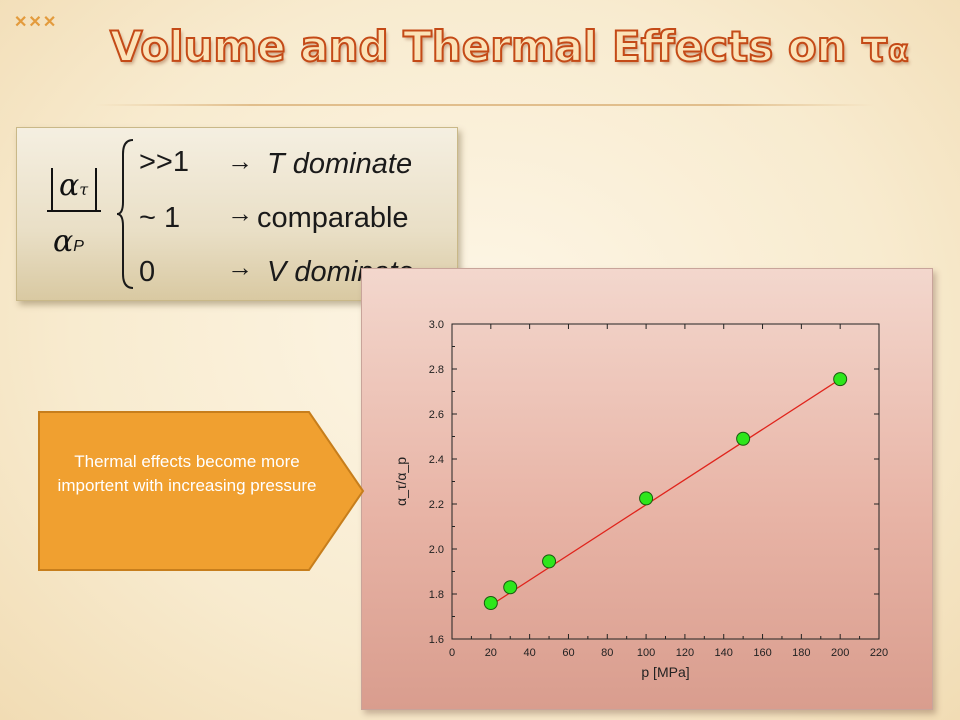 The height and width of the screenshot is (720, 960). What do you see at coordinates (879, 653) in the screenshot?
I see `x-tick-label: 220` at bounding box center [879, 653].